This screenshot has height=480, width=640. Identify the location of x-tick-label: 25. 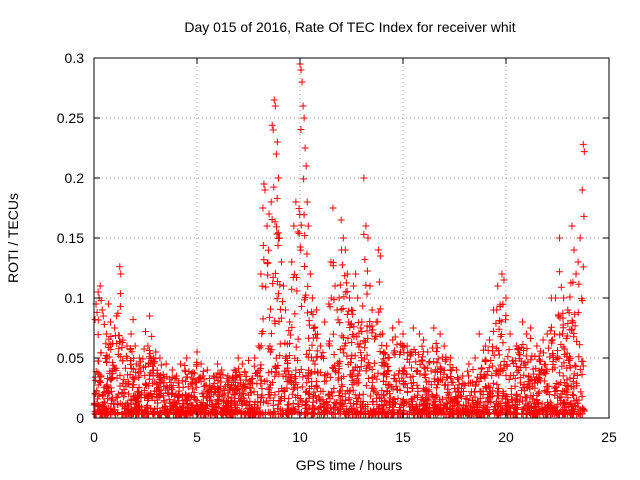
(609, 437).